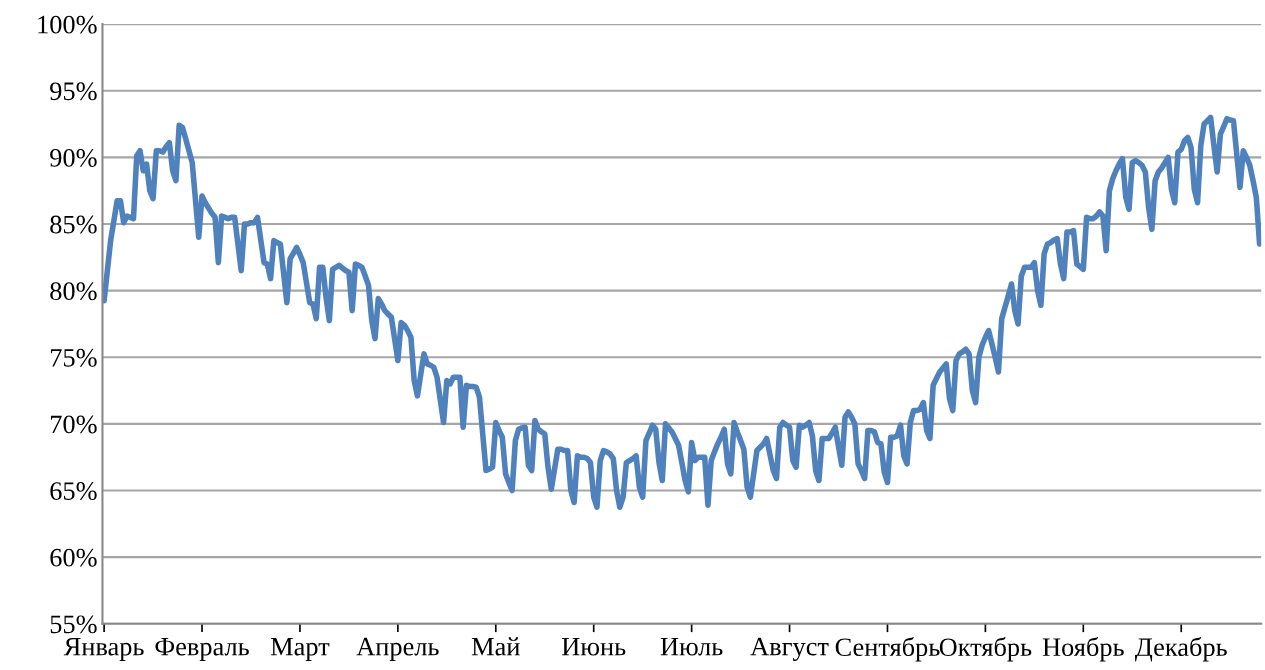 The width and height of the screenshot is (1265, 670). Describe the element at coordinates (594, 647) in the screenshot. I see `x-tick-label: Июнь` at that location.